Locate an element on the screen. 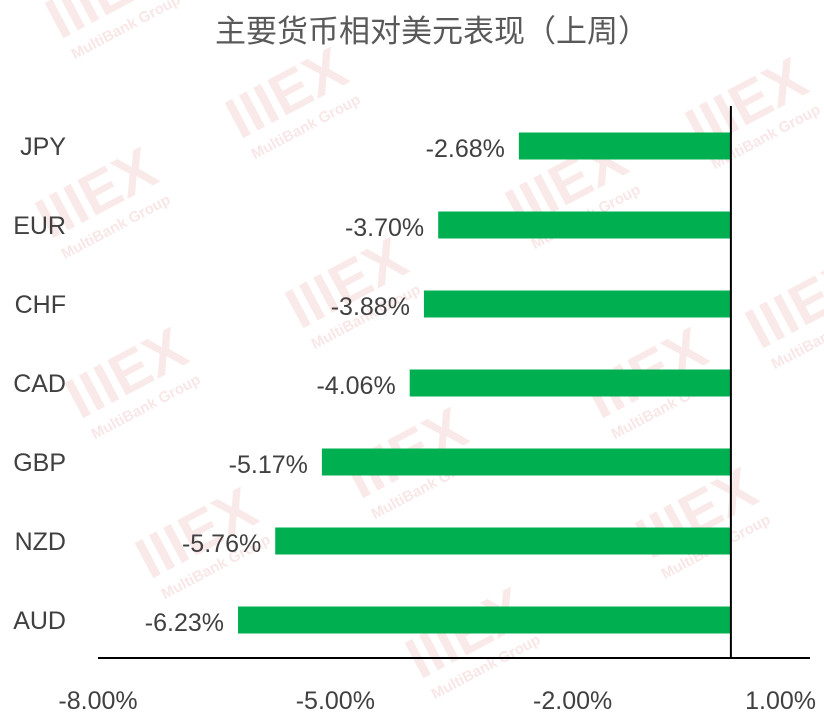 The image size is (824, 722). bar-gbp is located at coordinates (526, 462).